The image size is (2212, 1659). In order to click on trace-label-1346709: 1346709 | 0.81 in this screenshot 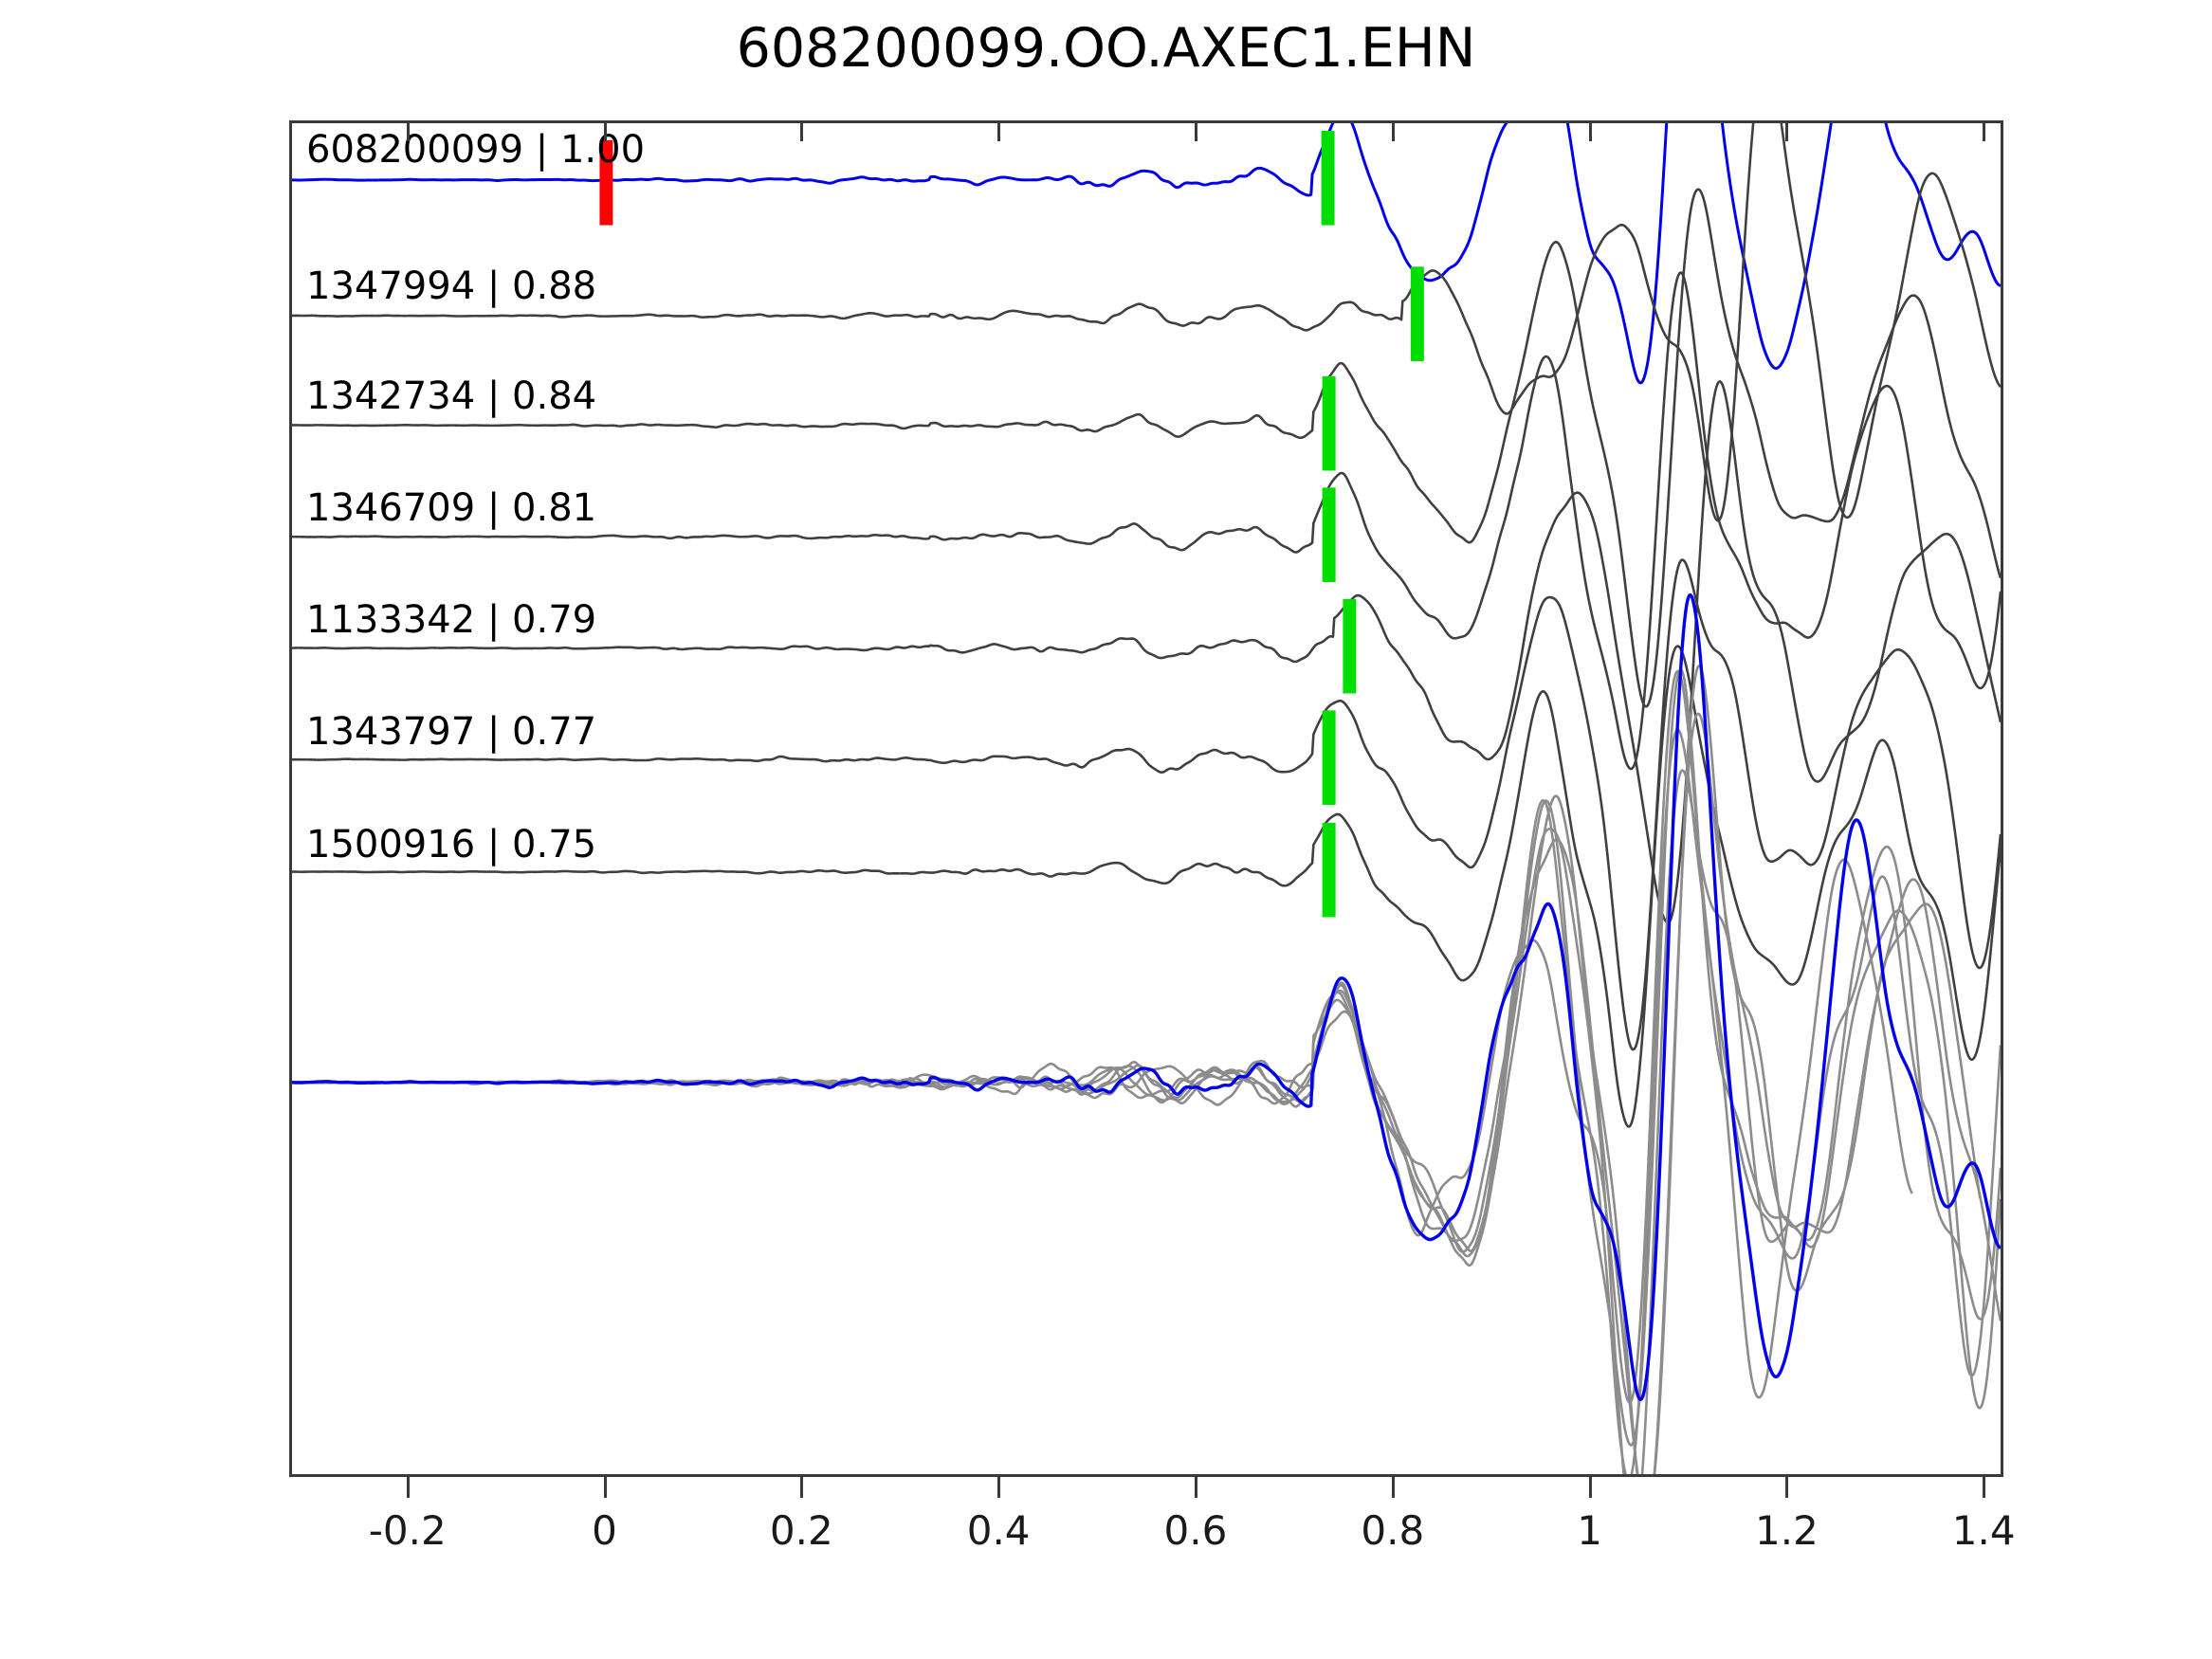, I will do `click(451, 508)`.